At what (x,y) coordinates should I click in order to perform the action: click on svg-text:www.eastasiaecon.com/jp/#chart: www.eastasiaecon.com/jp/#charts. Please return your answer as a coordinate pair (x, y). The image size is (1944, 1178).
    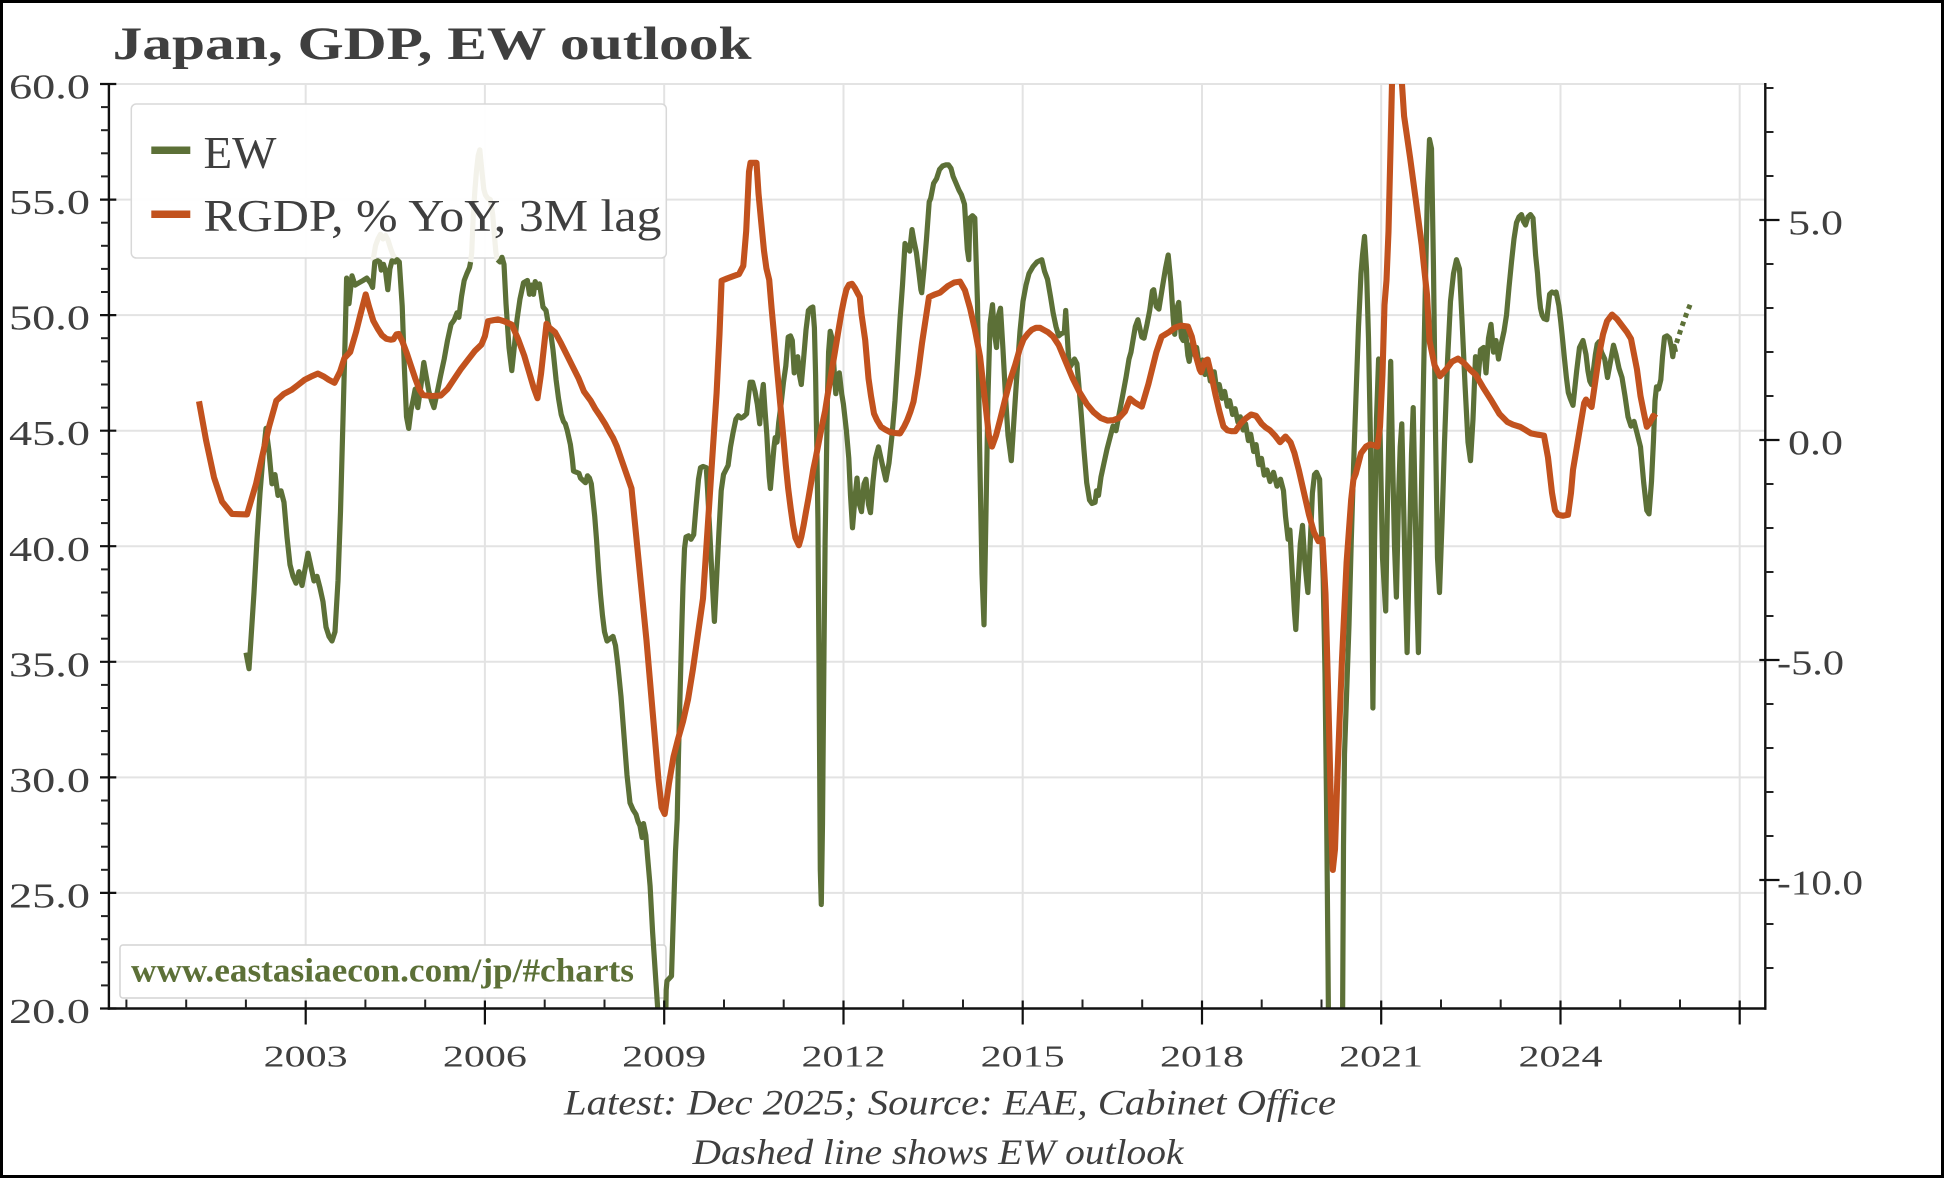
    Looking at the image, I should click on (382, 970).